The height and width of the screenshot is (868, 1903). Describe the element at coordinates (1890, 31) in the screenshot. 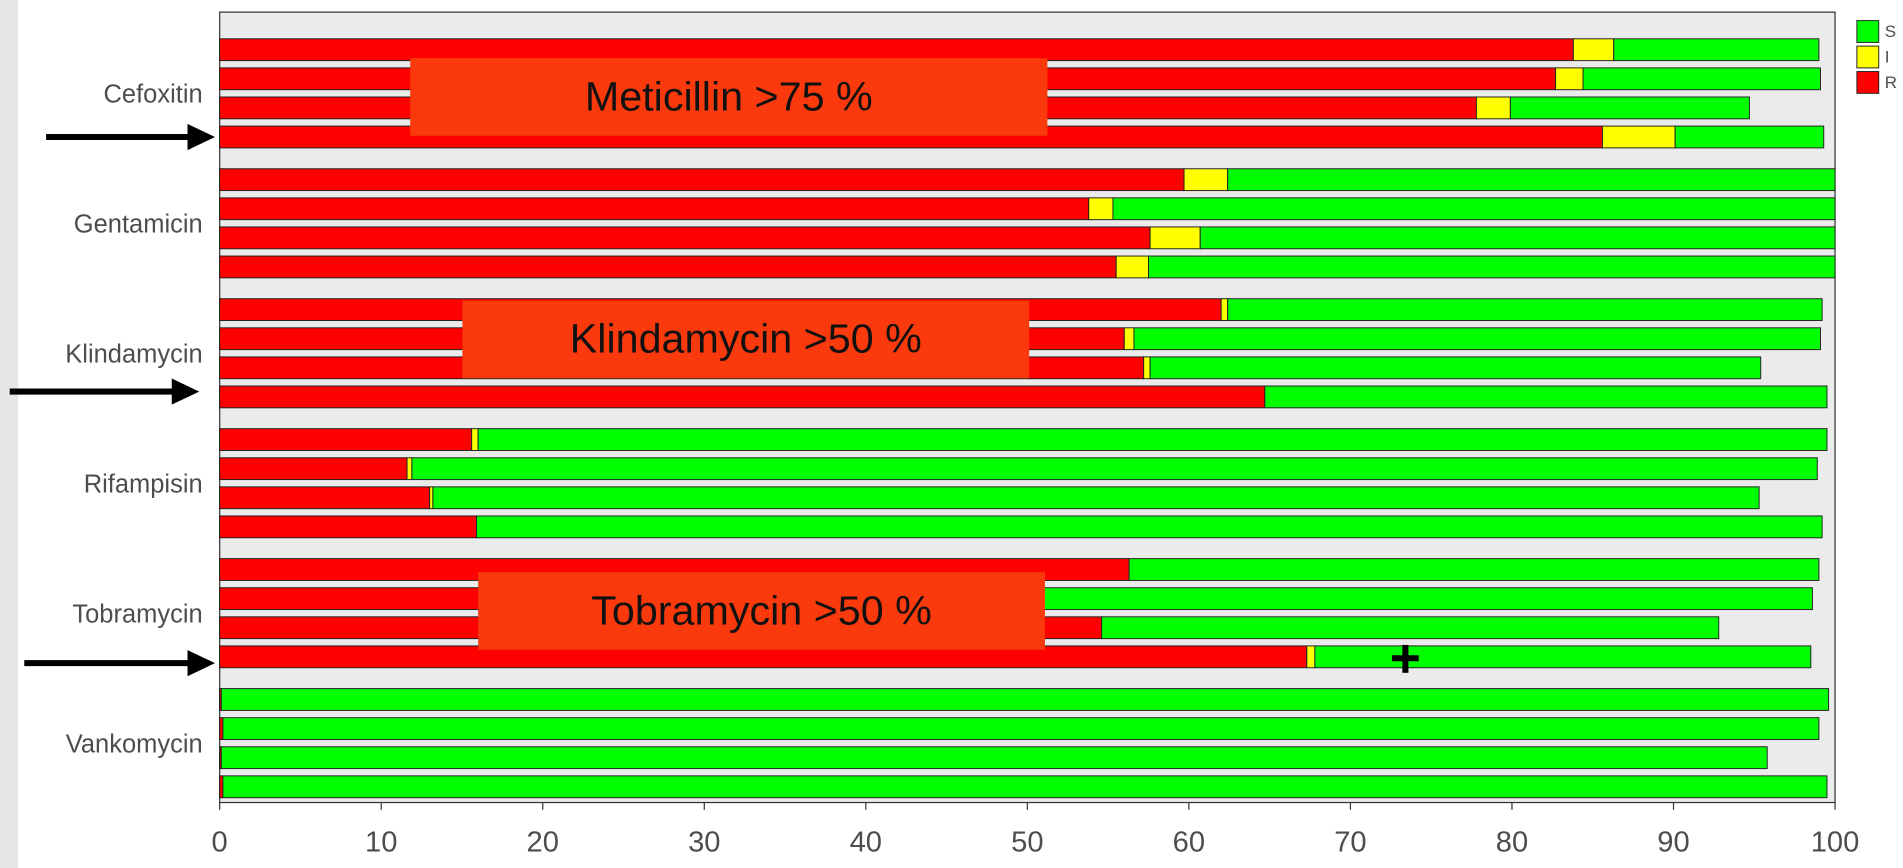

I see `legend-label: S` at that location.